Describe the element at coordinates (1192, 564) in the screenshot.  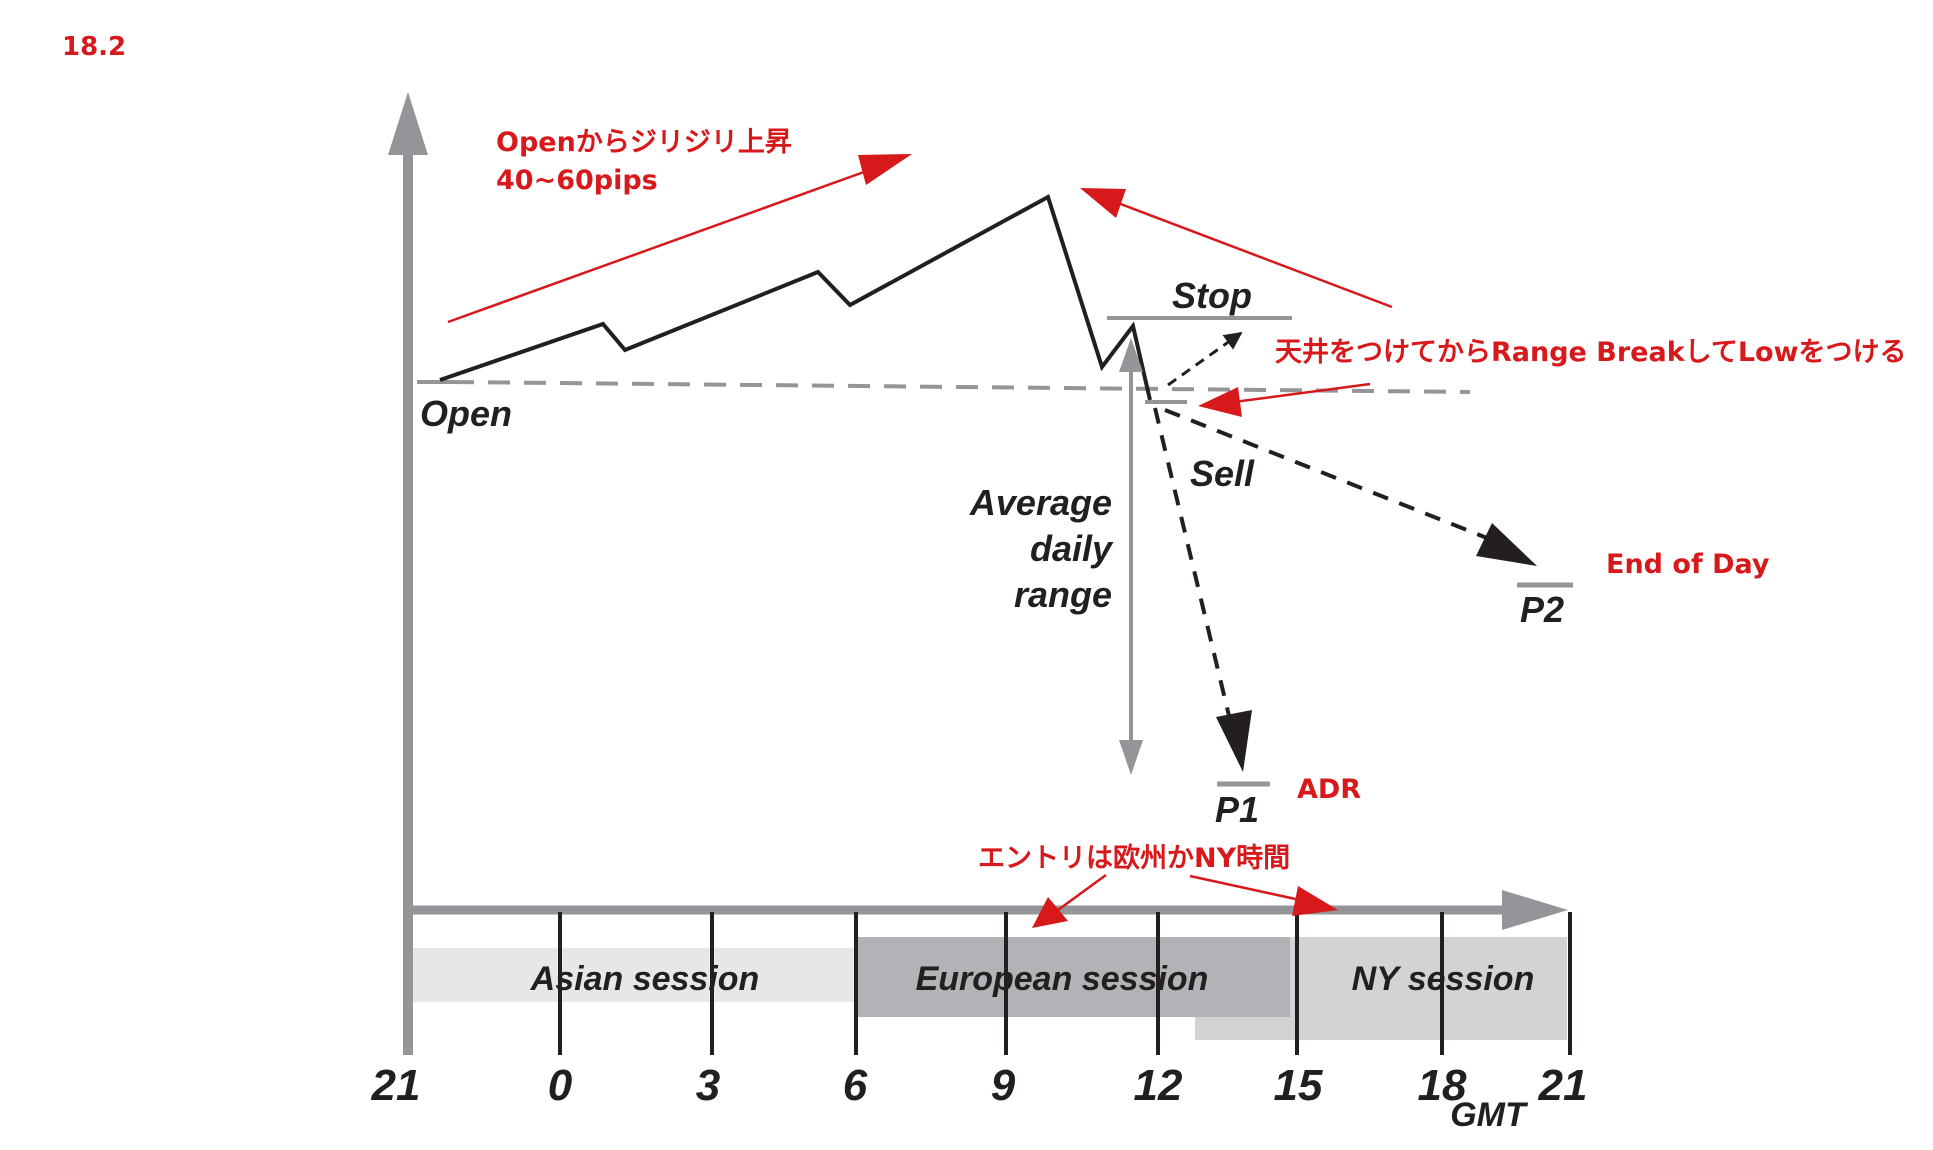
I see `p1-dashed-arrow` at that location.